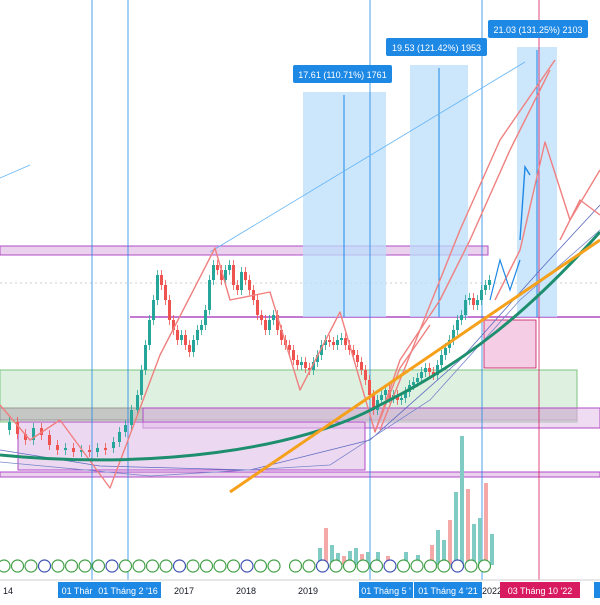 This screenshot has height=605, width=600. What do you see at coordinates (244, 250) in the screenshot?
I see `resistance-zone` at bounding box center [244, 250].